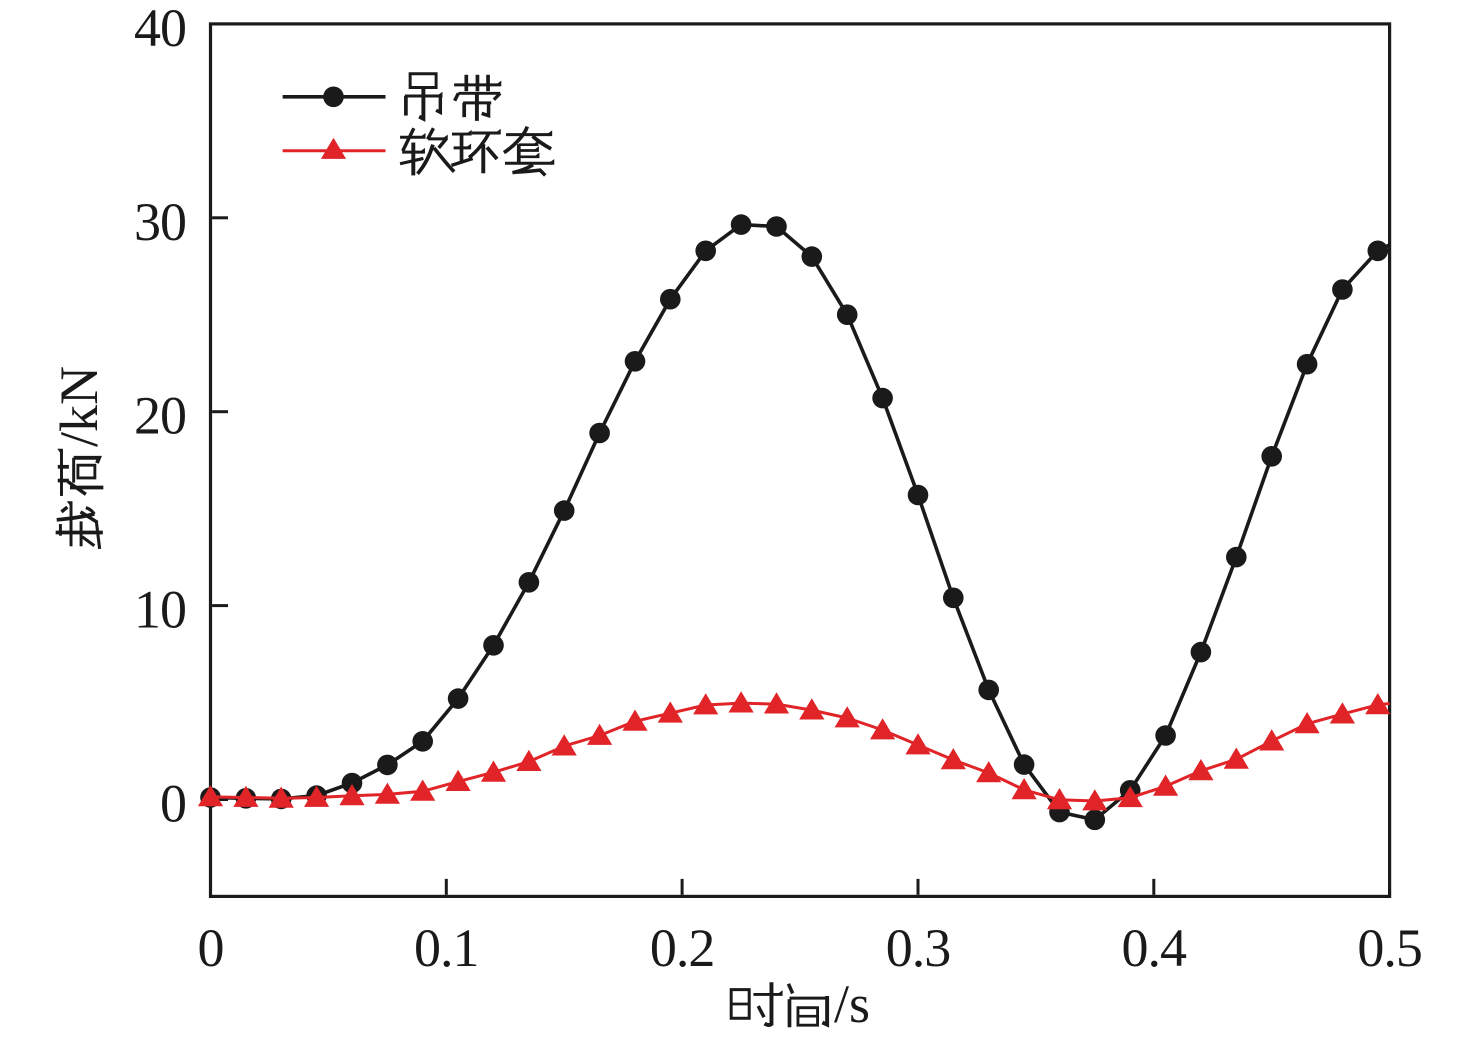  I want to click on svg-text: 20, so click(160, 416).